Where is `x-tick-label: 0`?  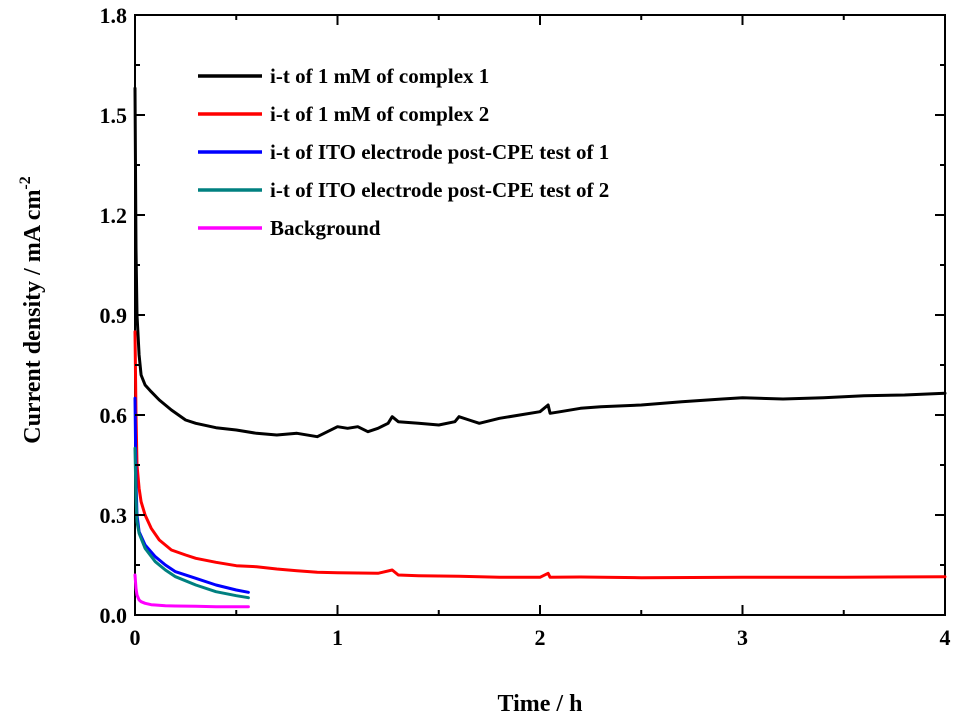
x-tick-label: 0 is located at coordinates (135, 637).